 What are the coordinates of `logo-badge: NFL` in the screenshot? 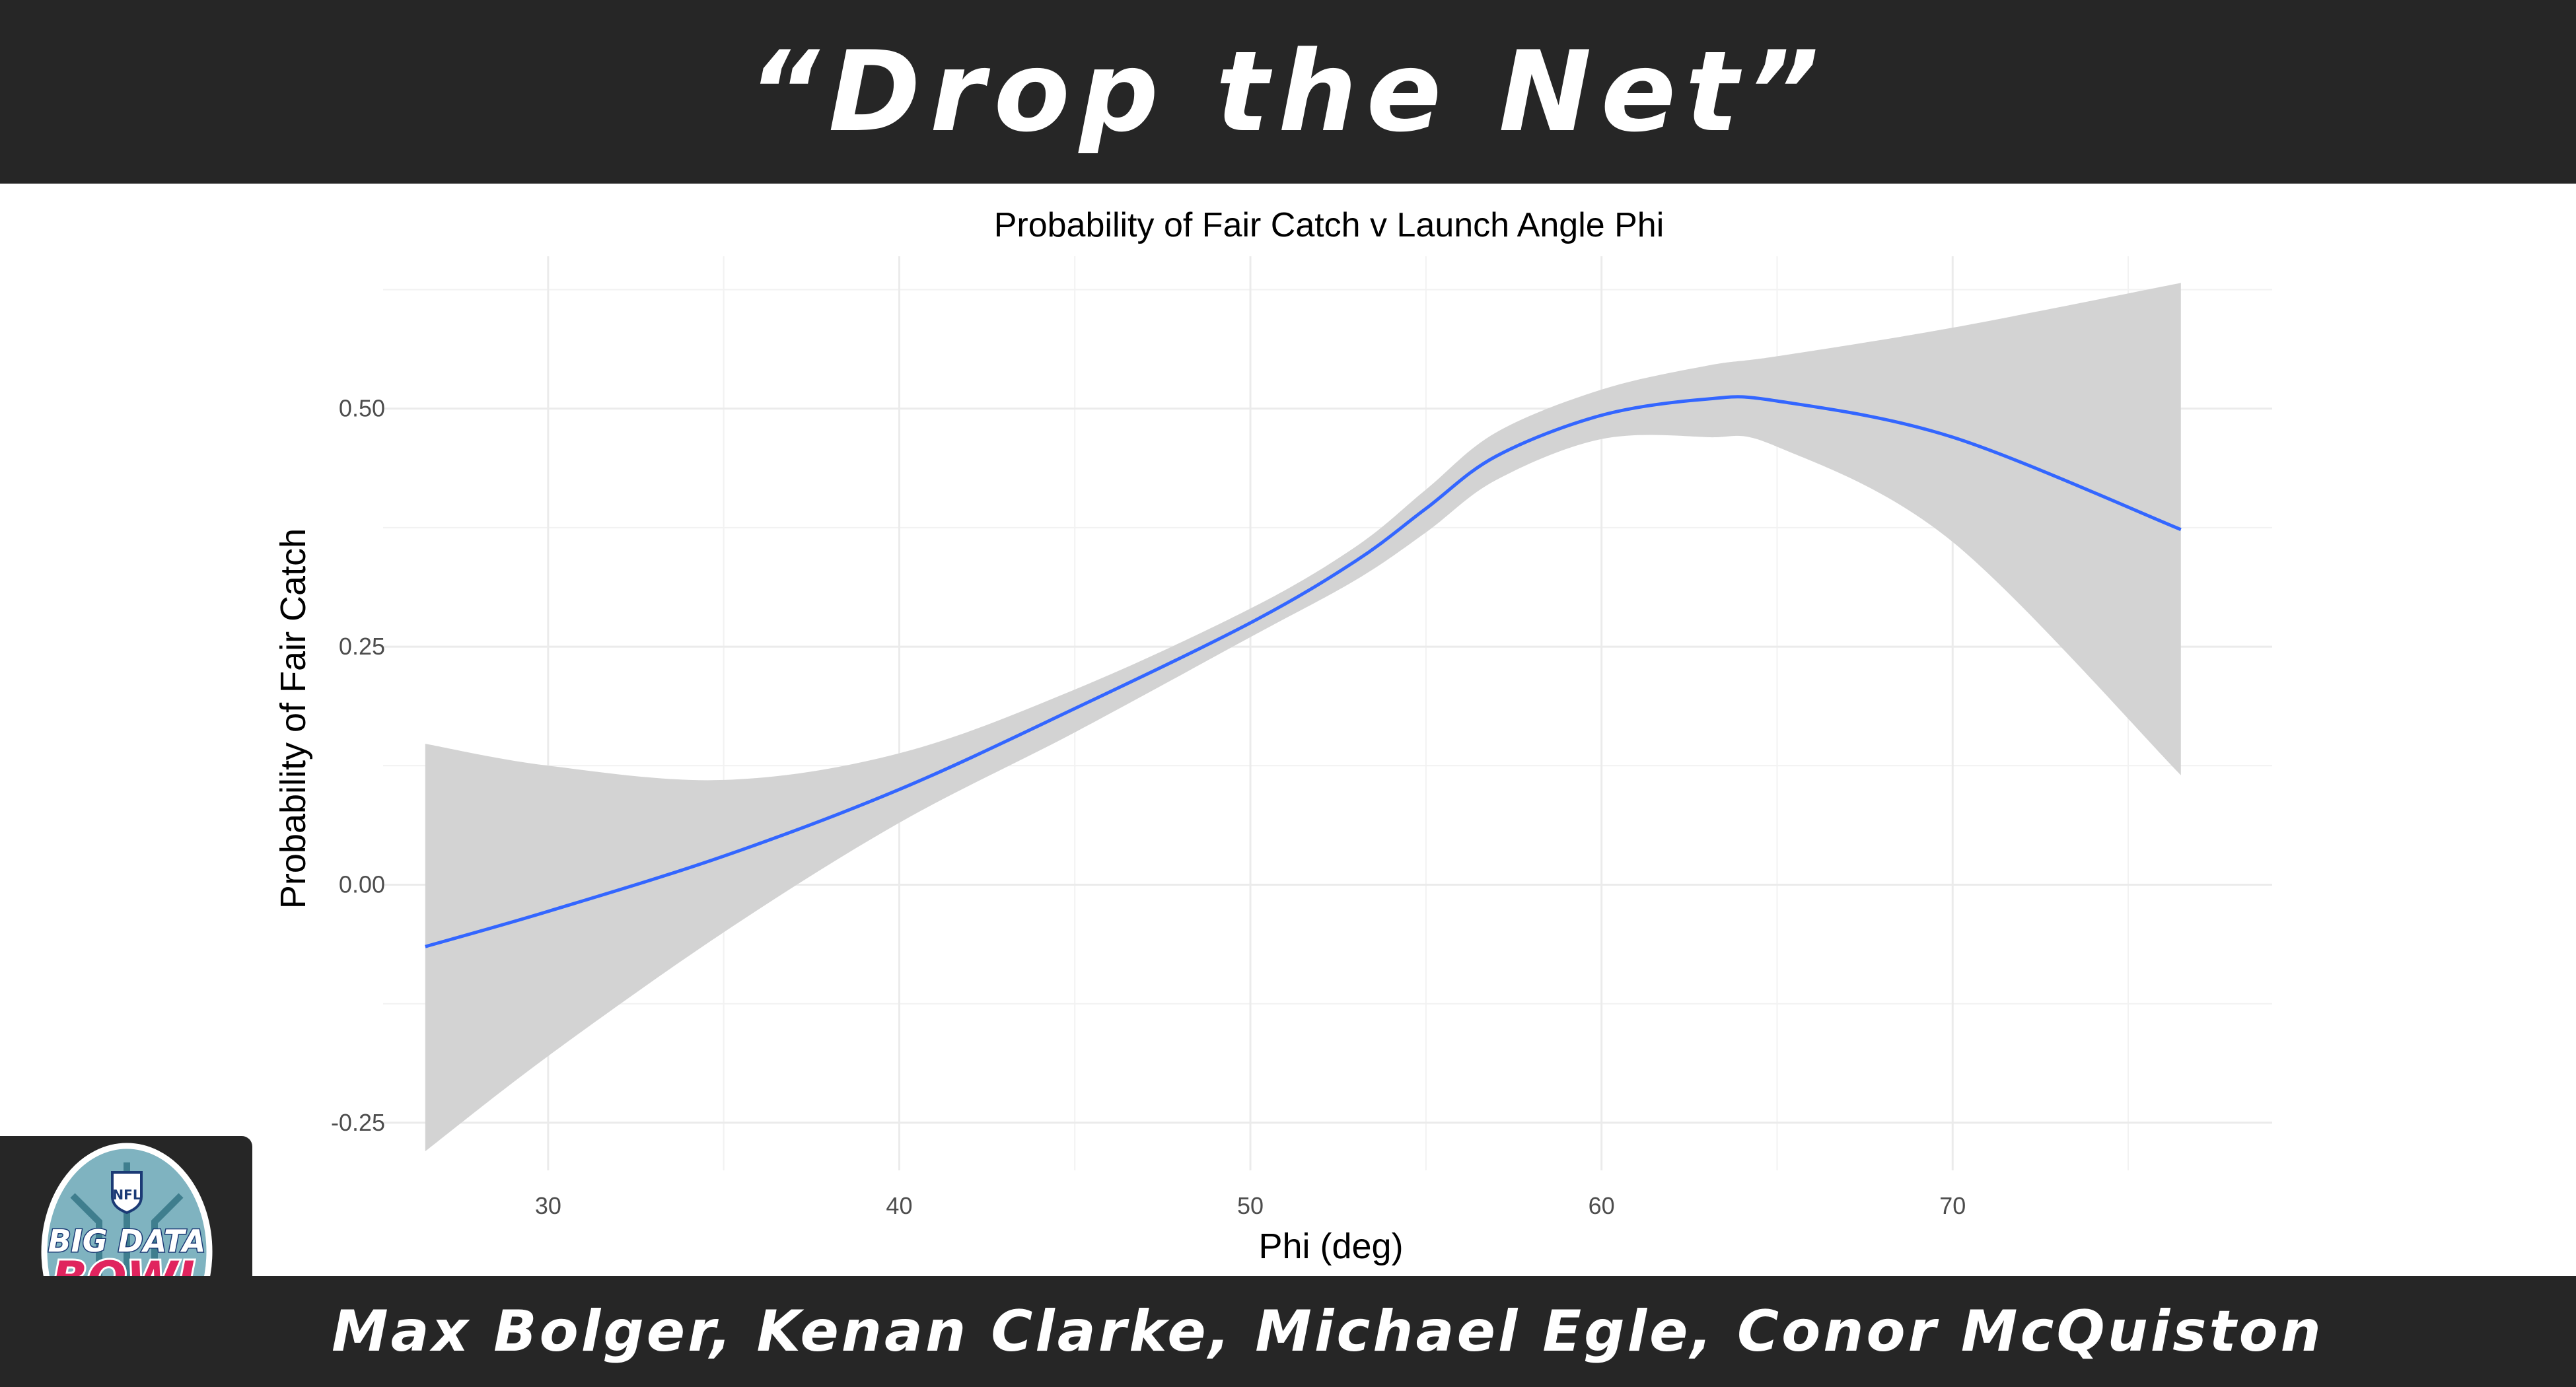 It's located at (127, 1195).